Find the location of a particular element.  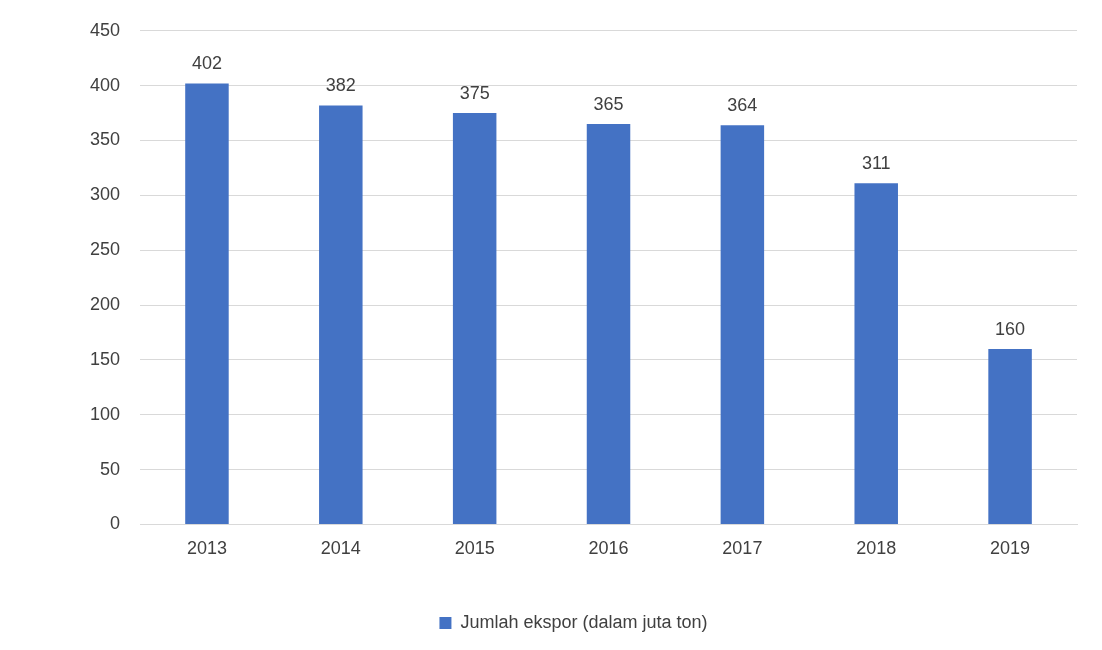

y-tick-label: 250 is located at coordinates (105, 249).